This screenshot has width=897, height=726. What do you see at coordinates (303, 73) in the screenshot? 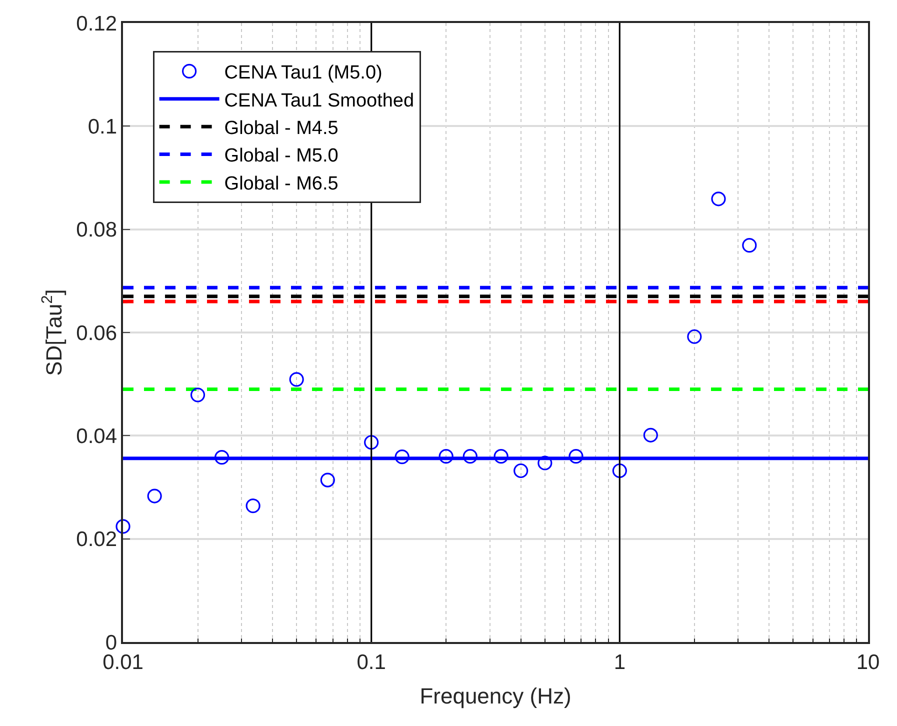
I see `legend-label: CENA Tau1 (M5.0)` at bounding box center [303, 73].